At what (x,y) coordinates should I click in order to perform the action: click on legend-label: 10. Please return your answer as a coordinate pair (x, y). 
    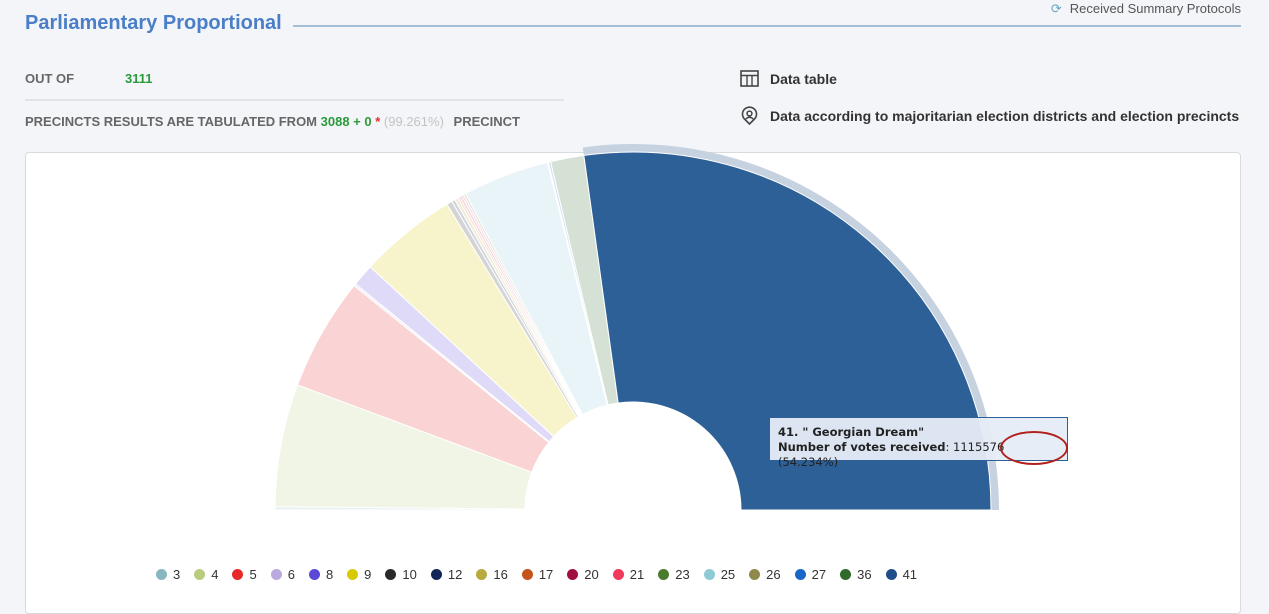
    Looking at the image, I should click on (409, 574).